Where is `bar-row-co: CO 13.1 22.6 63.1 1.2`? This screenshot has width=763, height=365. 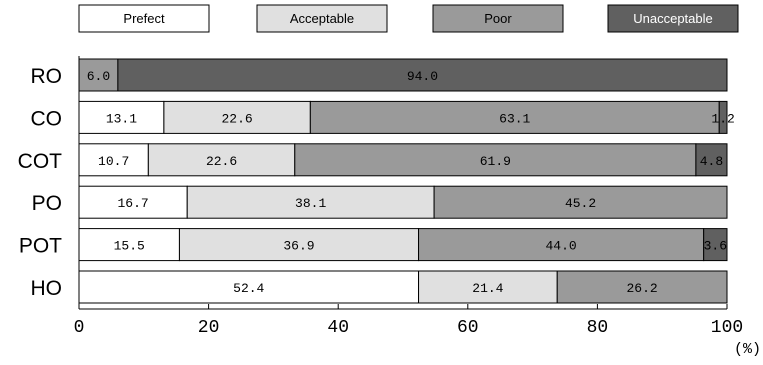 bar-row-co: CO 13.1 22.6 63.1 1.2 is located at coordinates (383, 117).